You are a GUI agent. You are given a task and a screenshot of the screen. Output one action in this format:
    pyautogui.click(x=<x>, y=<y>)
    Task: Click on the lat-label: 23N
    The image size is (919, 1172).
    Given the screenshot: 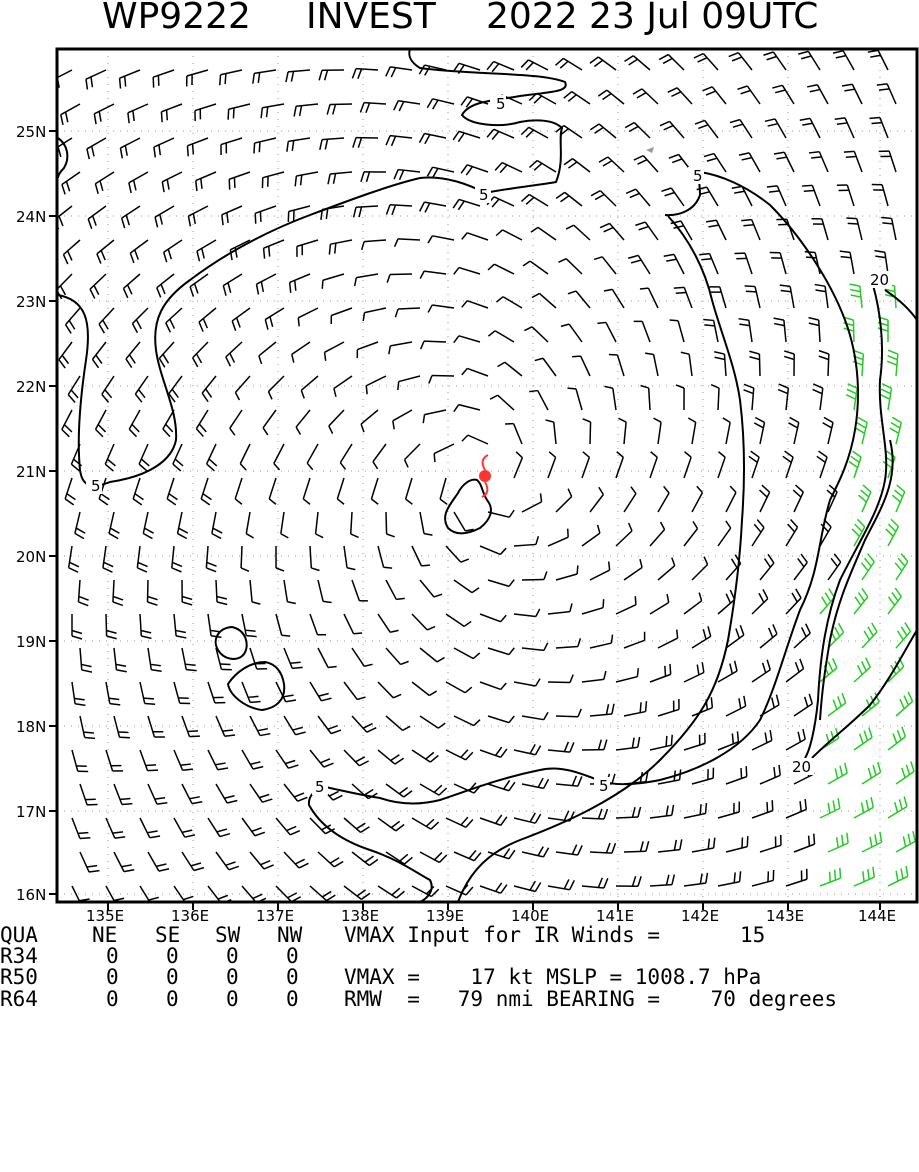 What is the action you would take?
    pyautogui.click(x=31, y=302)
    